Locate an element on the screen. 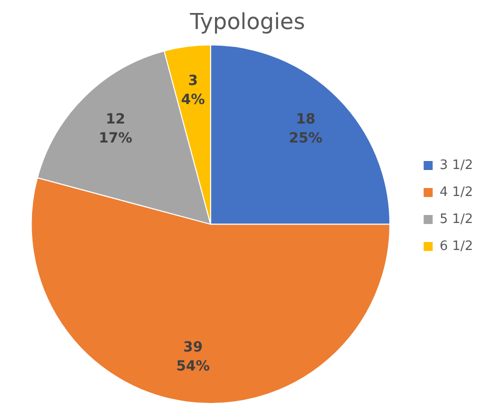 This screenshot has height=416, width=495. legend-label: 4 1/2 is located at coordinates (457, 192).